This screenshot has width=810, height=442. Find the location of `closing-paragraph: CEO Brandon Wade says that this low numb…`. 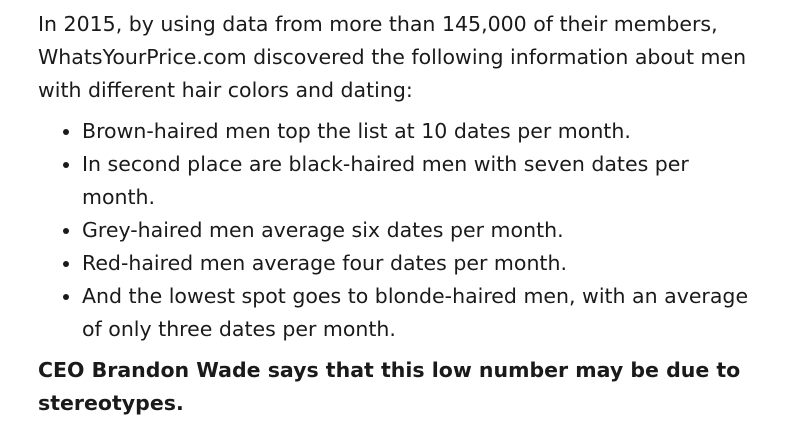

closing-paragraph: CEO Brandon Wade says that this low numb… is located at coordinates (389, 386).